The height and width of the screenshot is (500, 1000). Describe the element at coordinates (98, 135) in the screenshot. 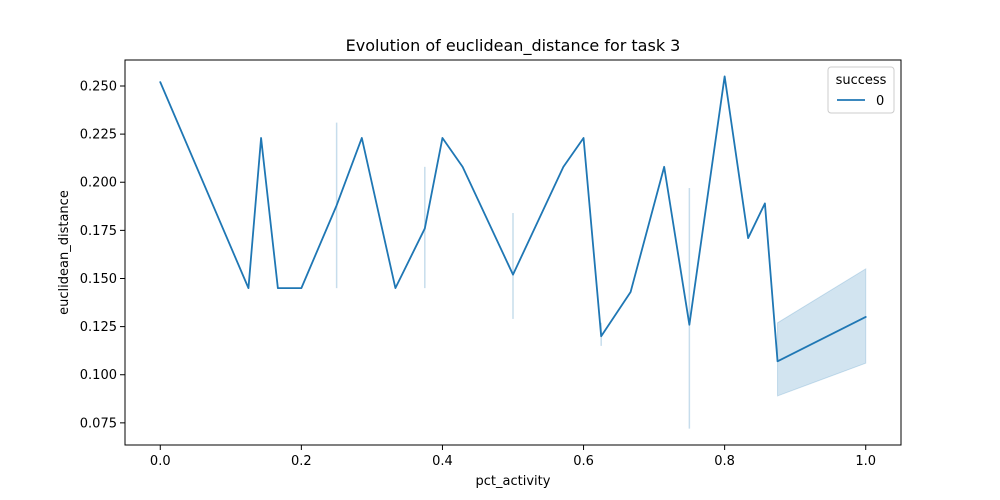

I see `y-tick-label: 0.225` at that location.